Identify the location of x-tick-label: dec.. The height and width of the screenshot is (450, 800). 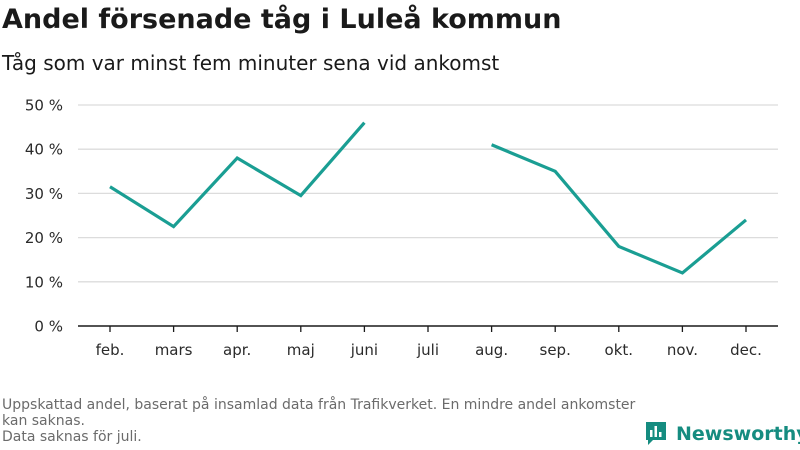
(746, 350).